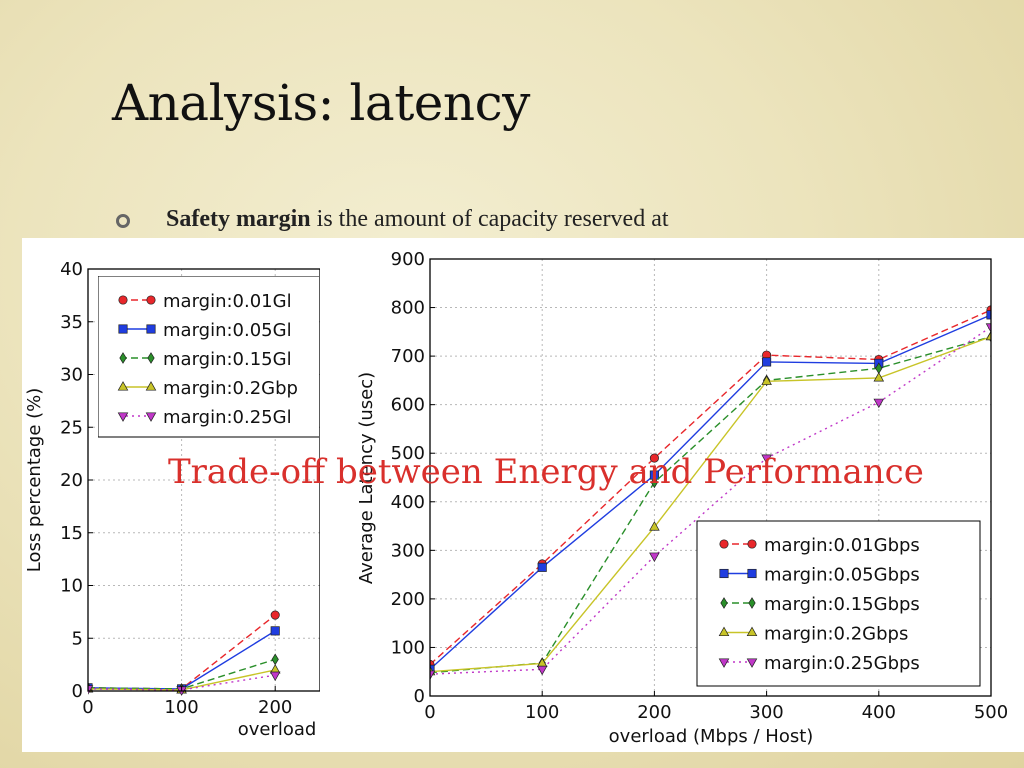 Image resolution: width=1024 pixels, height=768 pixels. Describe the element at coordinates (34, 480) in the screenshot. I see `left-y-axis-label: Loss percentage (%)` at that location.